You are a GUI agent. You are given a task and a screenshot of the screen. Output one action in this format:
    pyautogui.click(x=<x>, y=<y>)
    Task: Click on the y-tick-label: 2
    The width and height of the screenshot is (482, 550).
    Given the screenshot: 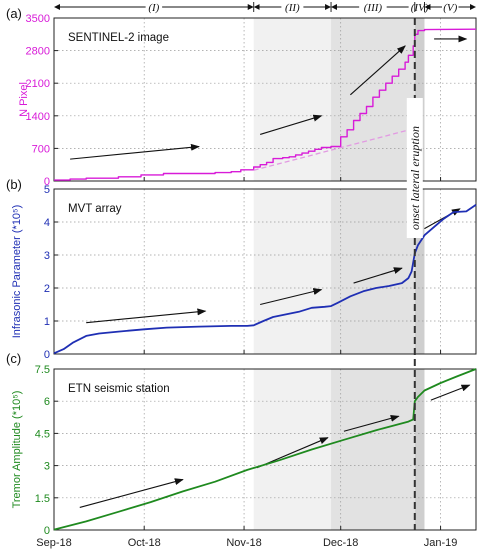 What is the action you would take?
    pyautogui.click(x=47, y=289)
    